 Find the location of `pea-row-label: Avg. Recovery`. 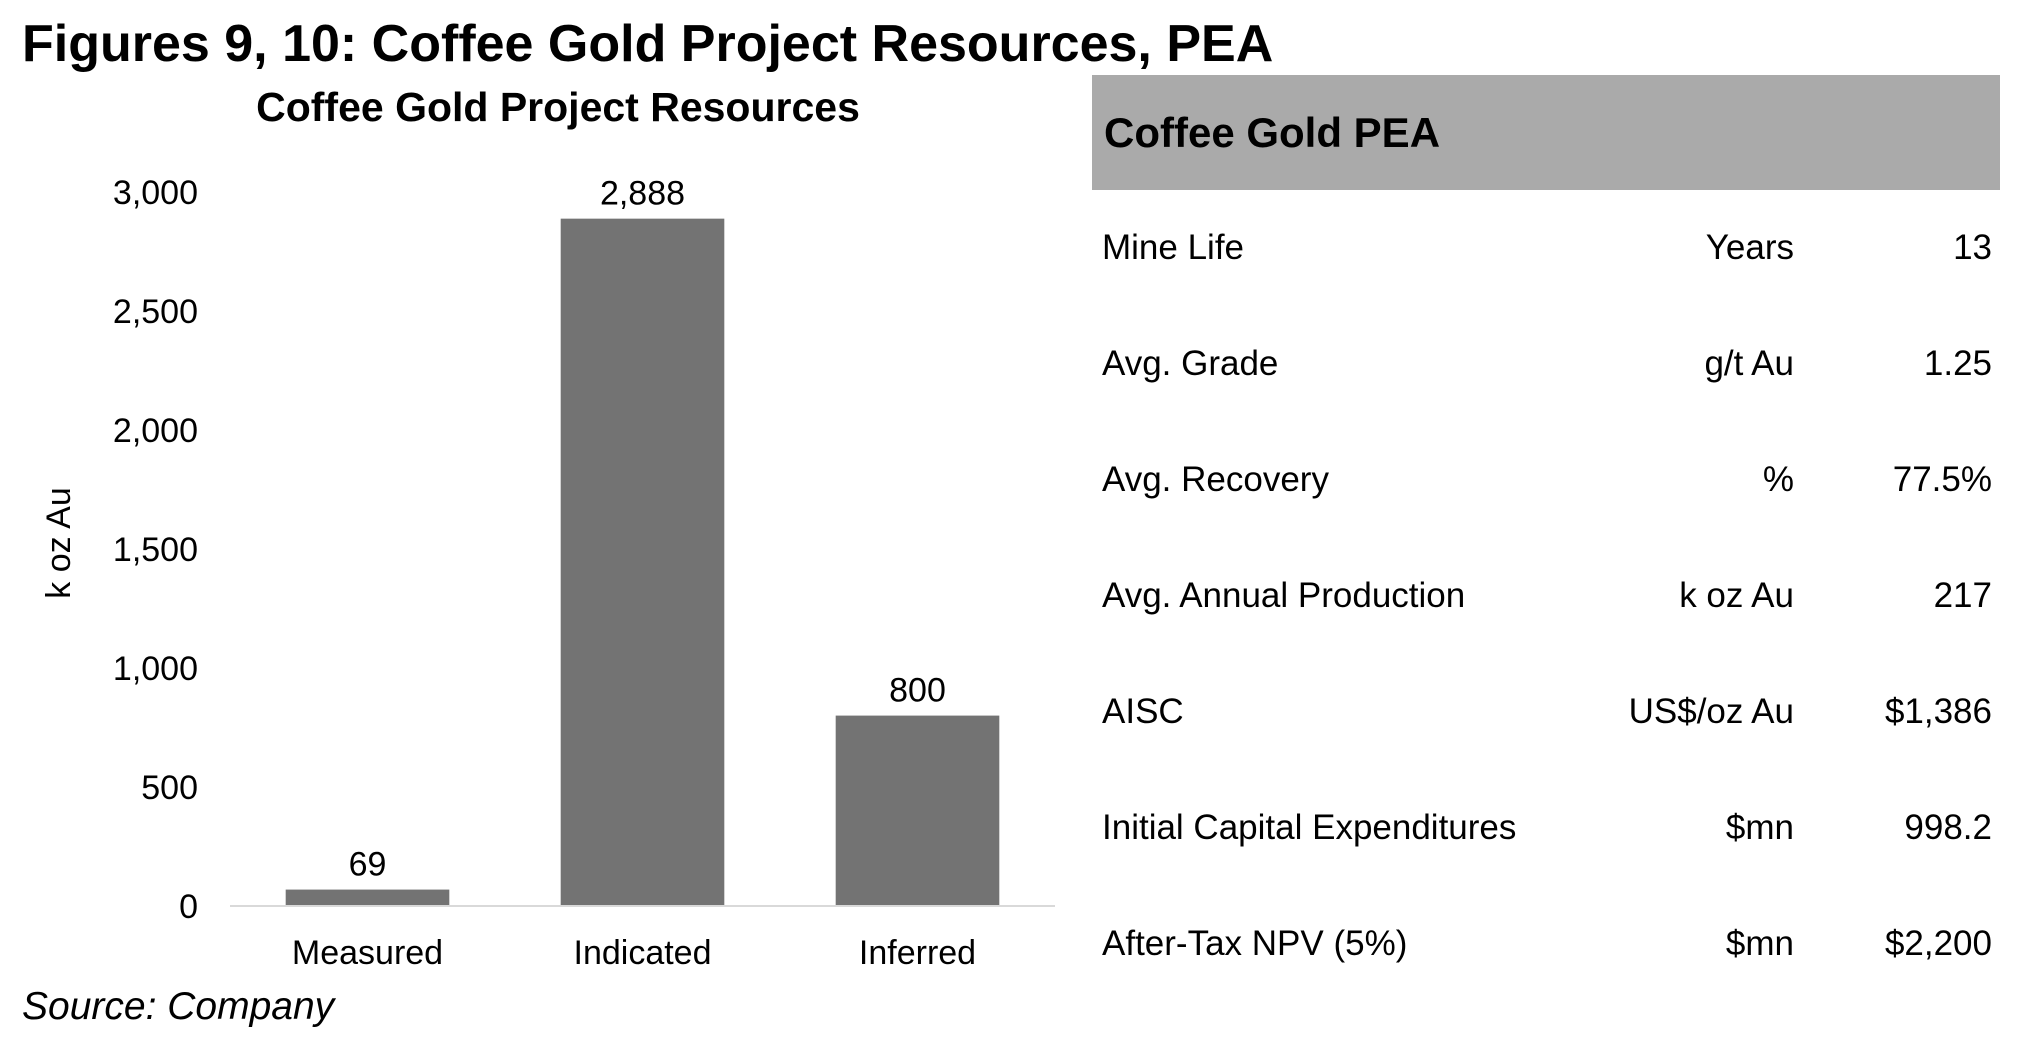

pea-row-label: Avg. Recovery is located at coordinates (1215, 479).